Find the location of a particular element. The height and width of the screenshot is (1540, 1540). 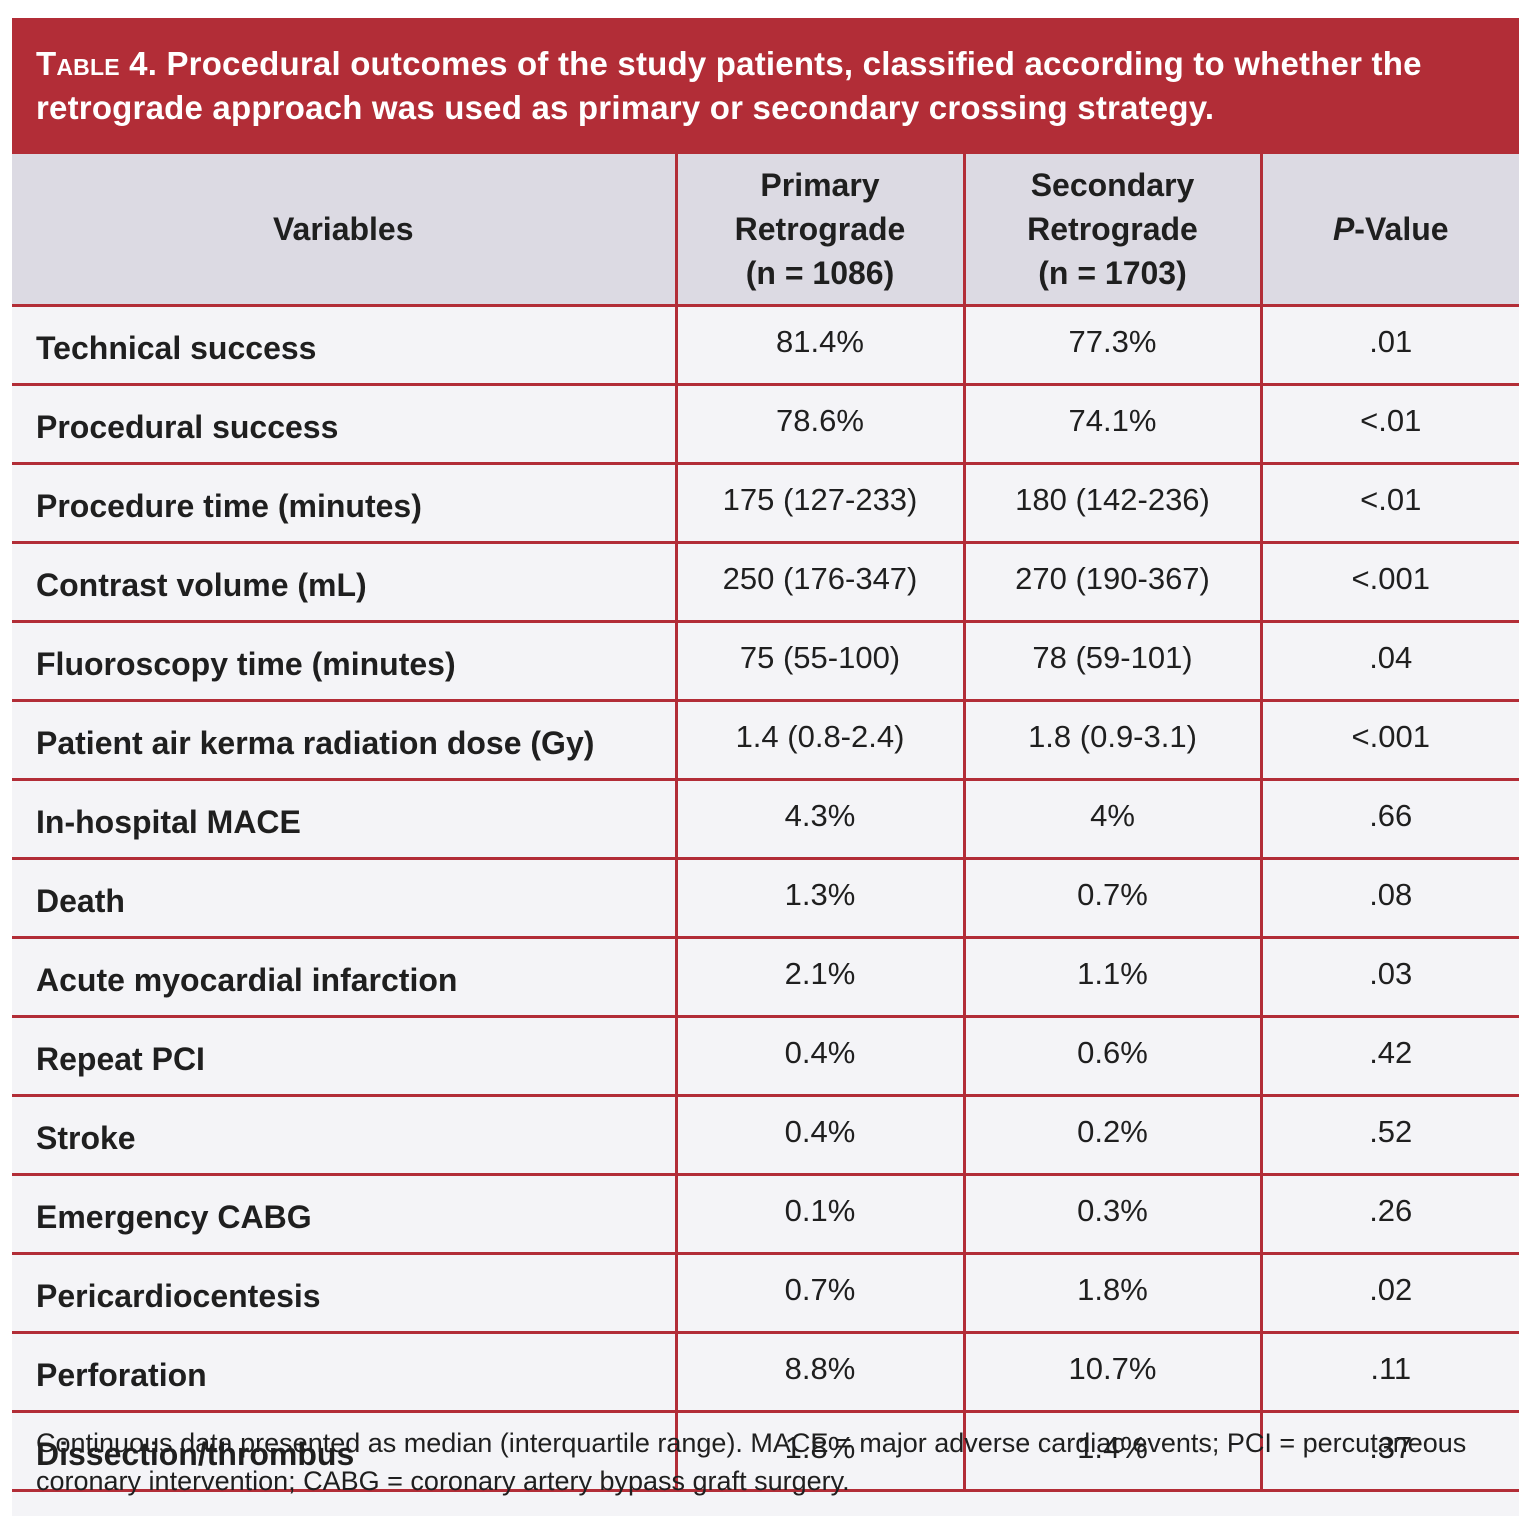

header-pvalue-rest: -Value is located at coordinates (1401, 229).